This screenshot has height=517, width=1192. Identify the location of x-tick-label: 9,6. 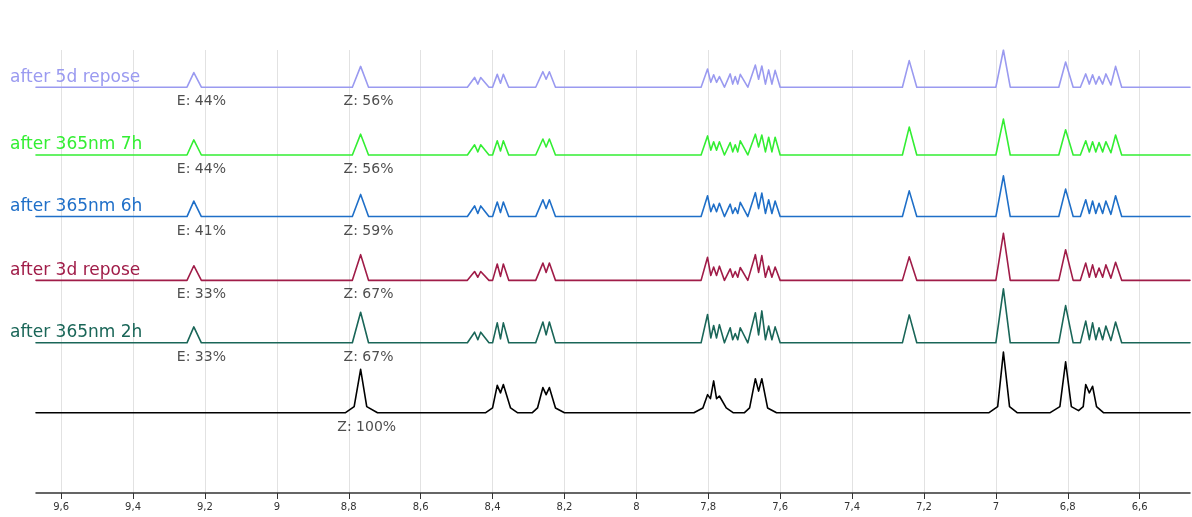
(61, 506).